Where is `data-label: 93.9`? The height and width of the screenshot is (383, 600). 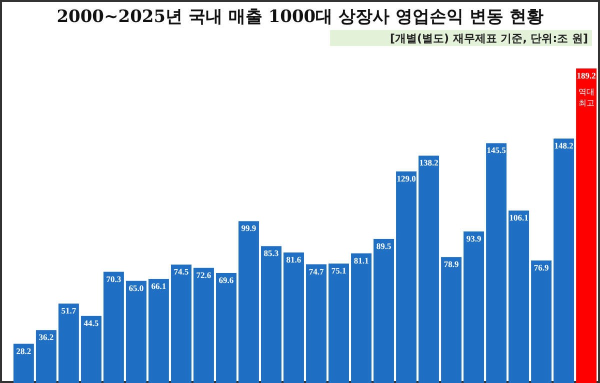
data-label: 93.9 is located at coordinates (474, 238).